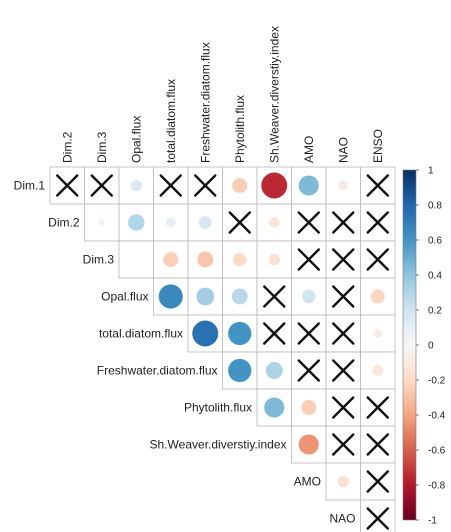 The height and width of the screenshot is (532, 451). Describe the element at coordinates (431, 346) in the screenshot. I see `colorbar-tick-label: 0` at that location.